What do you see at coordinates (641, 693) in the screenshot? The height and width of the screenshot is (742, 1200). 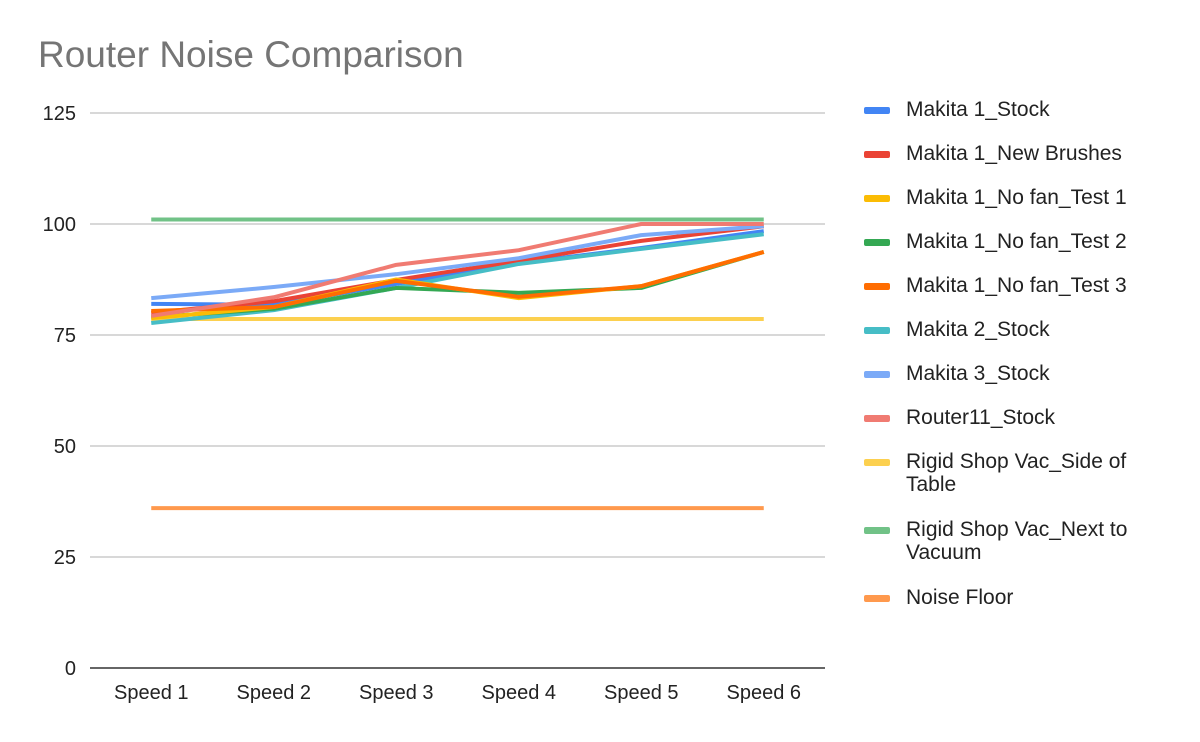 I see `x-tick-label: Speed 5` at bounding box center [641, 693].